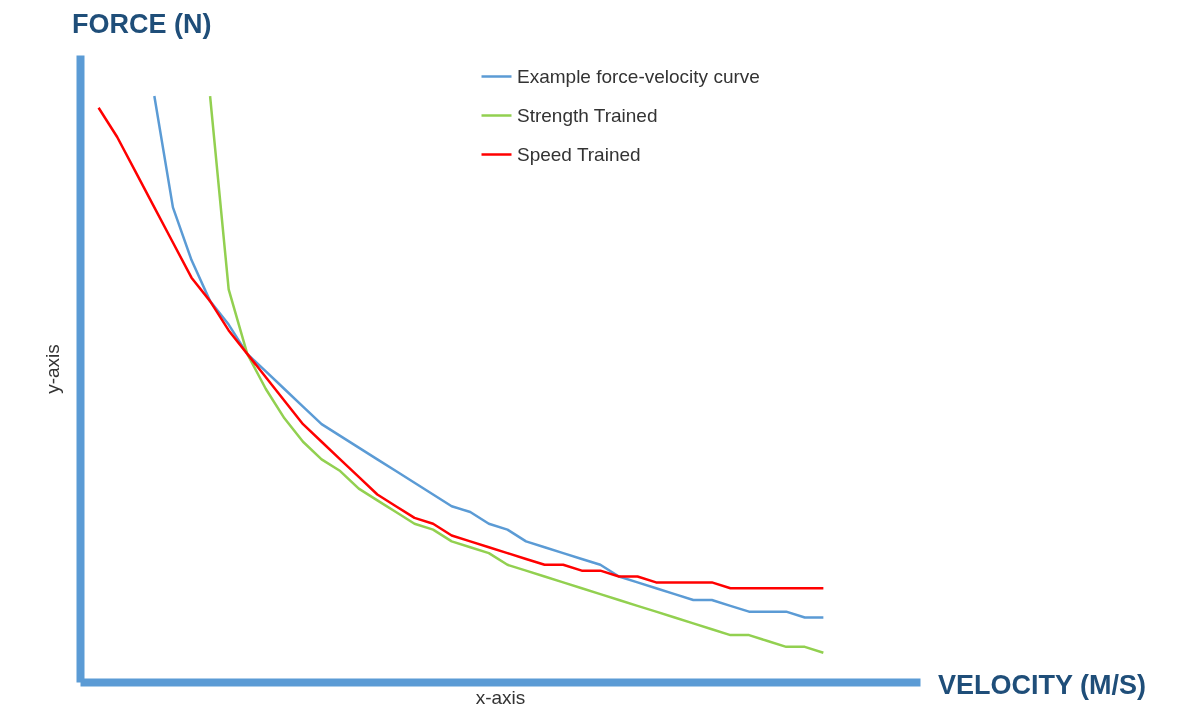  What do you see at coordinates (579, 154) in the screenshot?
I see `legend-label: Speed Trained` at bounding box center [579, 154].